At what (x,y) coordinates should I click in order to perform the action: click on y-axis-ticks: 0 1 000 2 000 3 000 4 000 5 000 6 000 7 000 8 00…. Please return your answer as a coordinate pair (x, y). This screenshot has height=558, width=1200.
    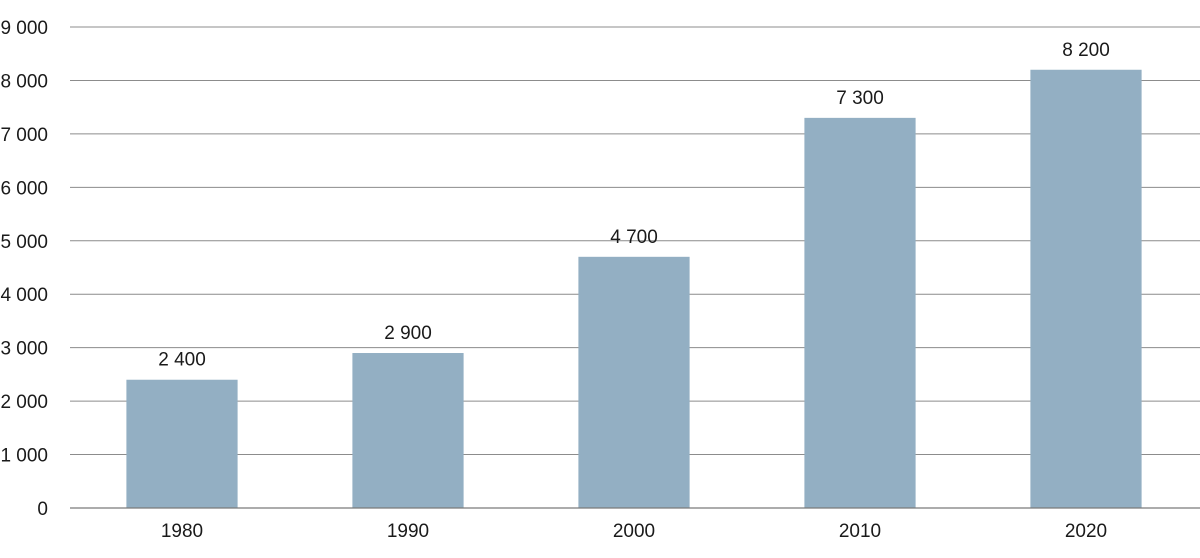
    Looking at the image, I should click on (24, 269).